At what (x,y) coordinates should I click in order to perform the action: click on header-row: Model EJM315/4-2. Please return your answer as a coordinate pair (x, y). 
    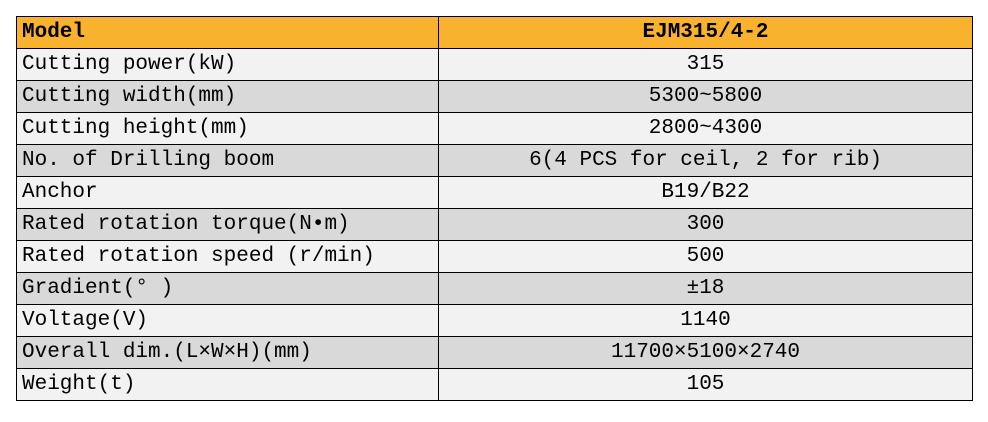
    Looking at the image, I should click on (494, 32).